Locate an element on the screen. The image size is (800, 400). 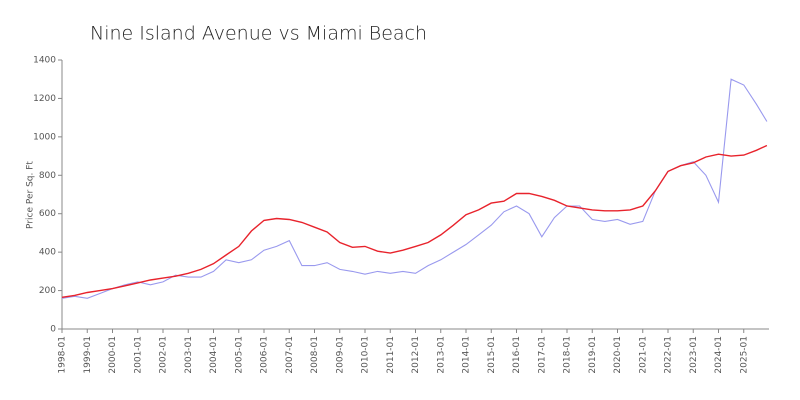
x-tick-label: 2014-01 is located at coordinates (467, 355).